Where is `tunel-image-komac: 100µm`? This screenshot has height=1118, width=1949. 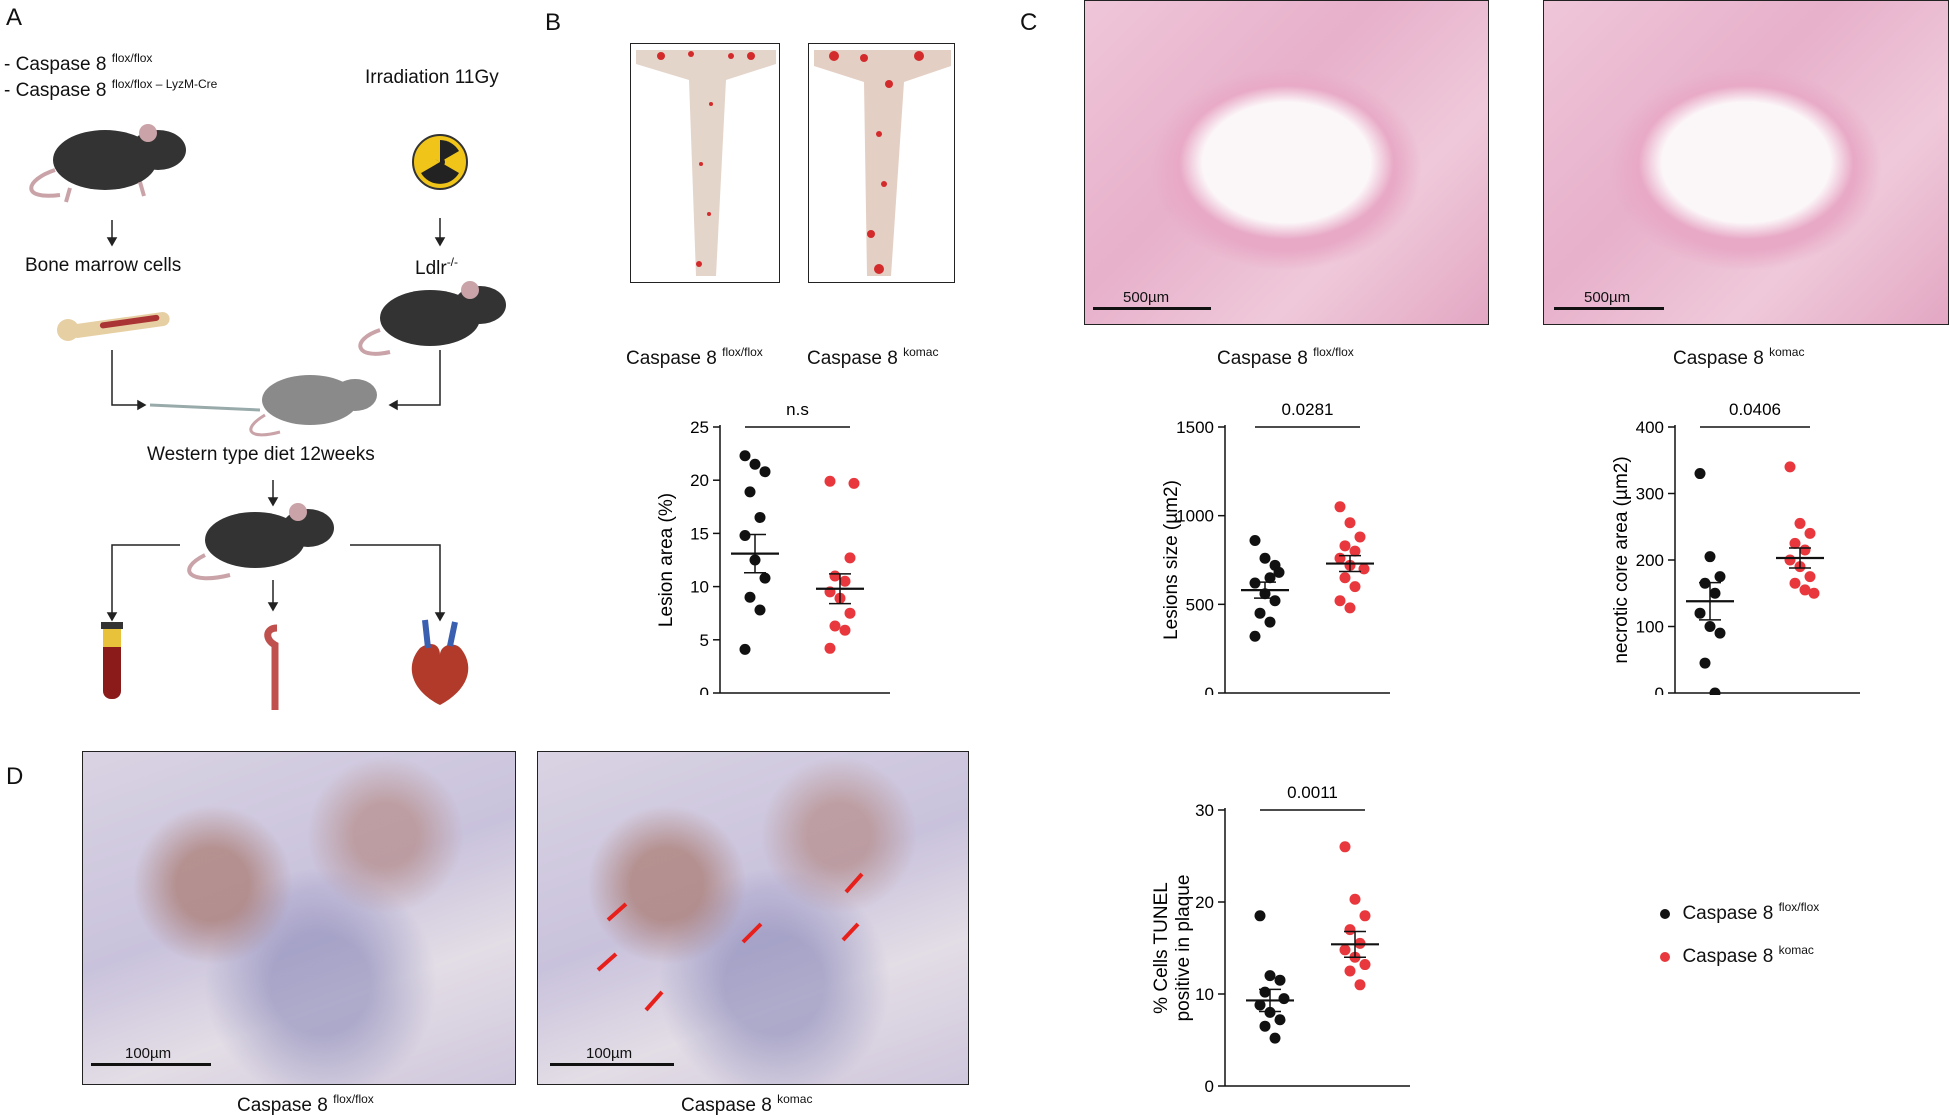
tunel-image-komac: 100µm is located at coordinates (753, 918).